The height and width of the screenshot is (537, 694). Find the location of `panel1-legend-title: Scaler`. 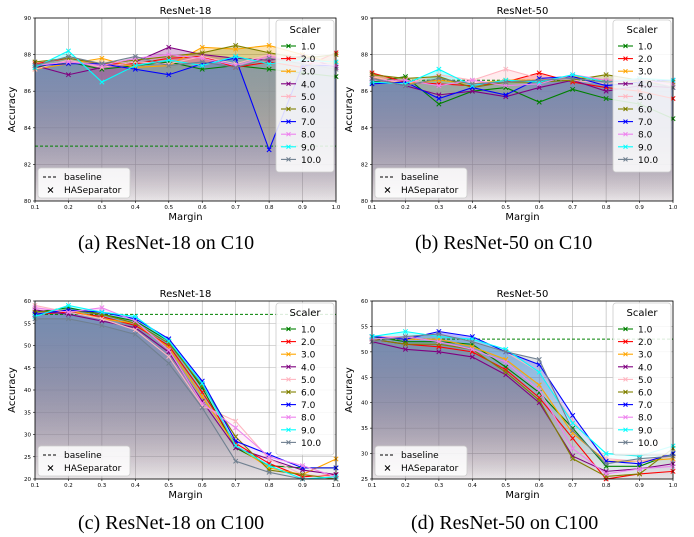

panel1-legend-title: Scaler is located at coordinates (305, 30).